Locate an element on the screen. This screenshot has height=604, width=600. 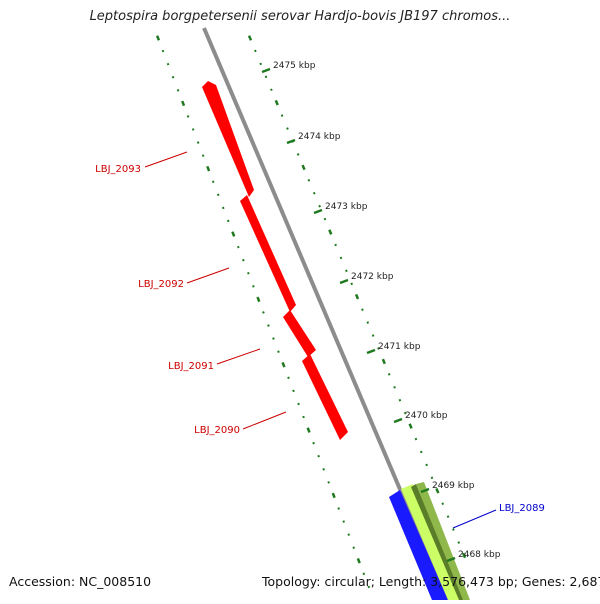
tick-label: 2475 kbp is located at coordinates (294, 66).